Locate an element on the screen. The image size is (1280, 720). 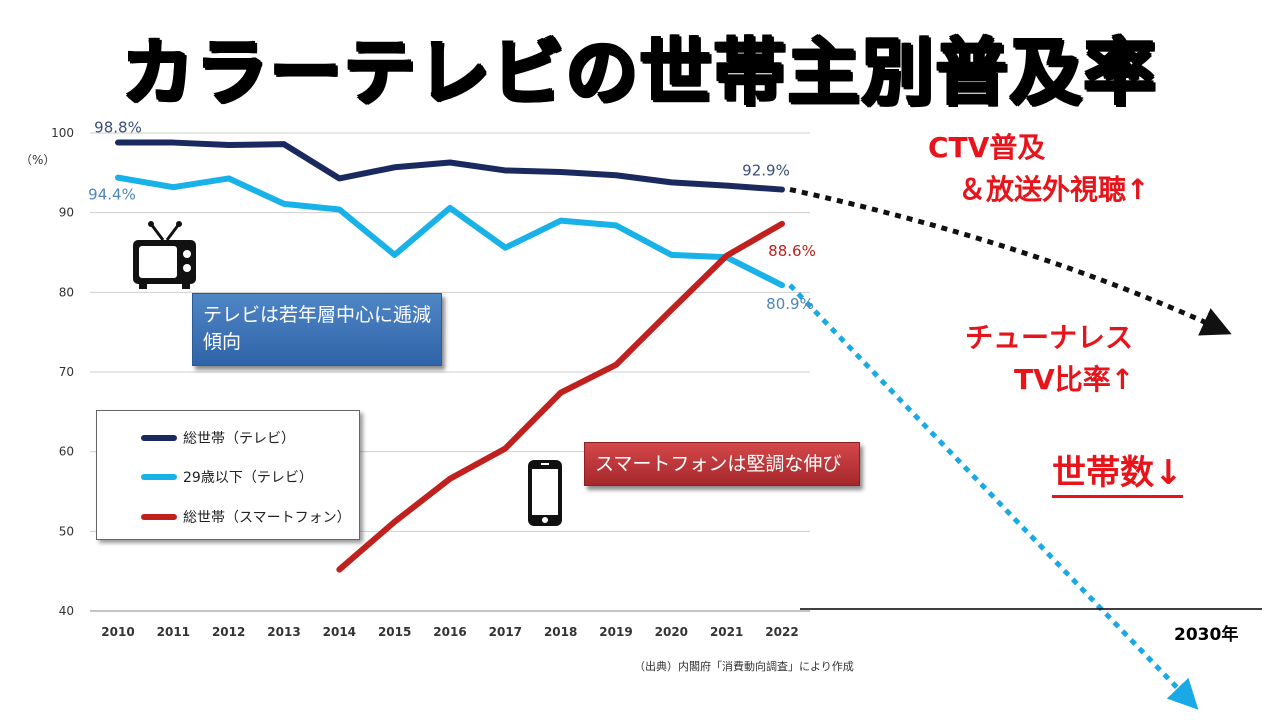
legend-item-under29-tv: 29歳以下（テレビ） is located at coordinates (227, 477).